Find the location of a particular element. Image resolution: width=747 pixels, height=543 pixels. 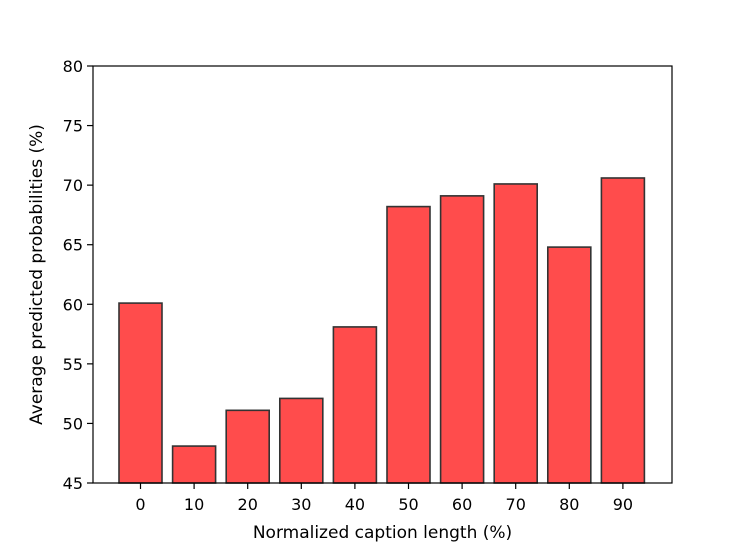

y-tick-label: 65 is located at coordinates (73, 245).